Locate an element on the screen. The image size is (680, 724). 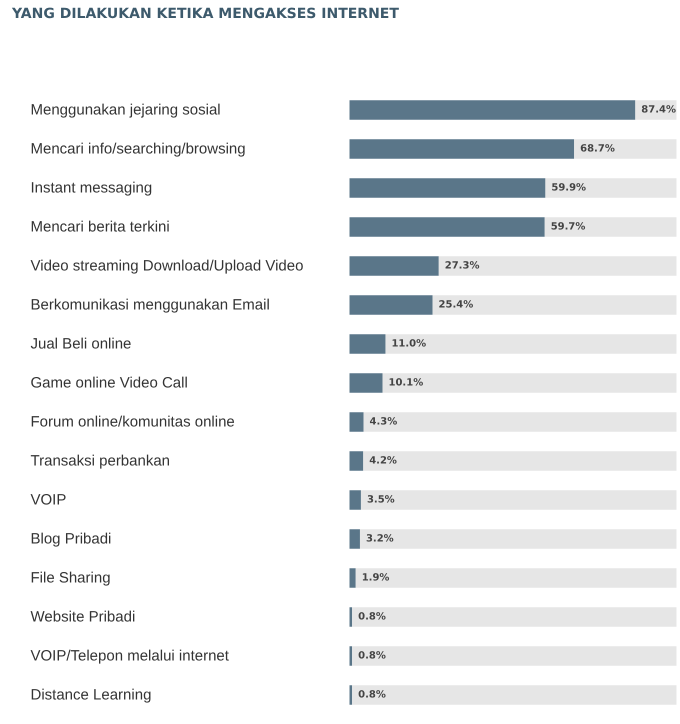
data-label: 68.7% is located at coordinates (597, 149).